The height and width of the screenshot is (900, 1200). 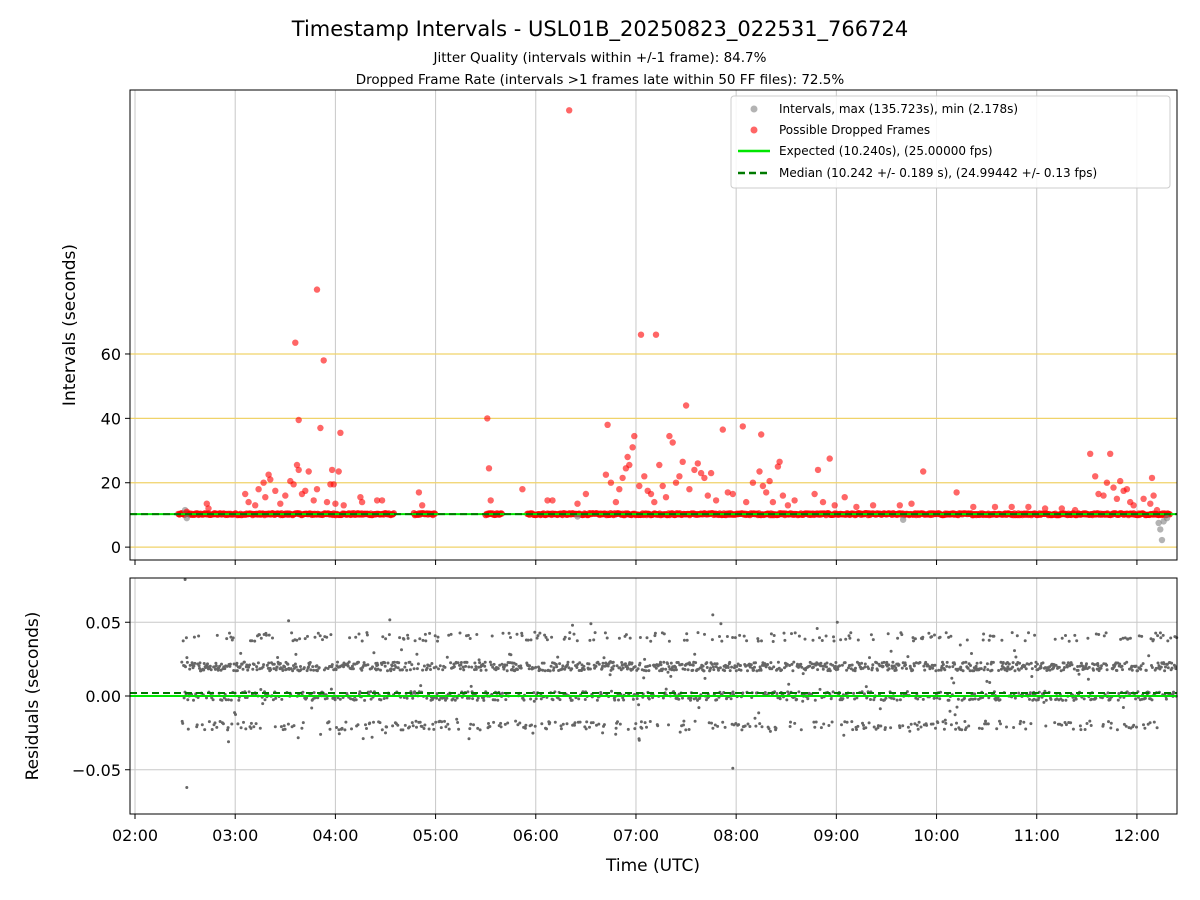 What do you see at coordinates (754, 109) in the screenshot?
I see `legend-intervals-marker` at bounding box center [754, 109].